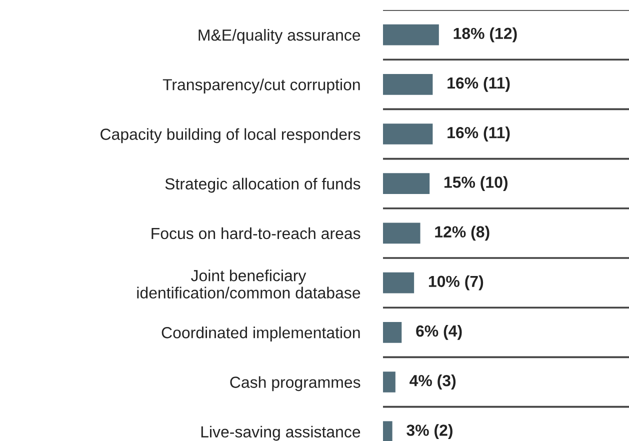 The image size is (629, 441). What do you see at coordinates (462, 233) in the screenshot?
I see `data-label: 12% (8)` at bounding box center [462, 233].